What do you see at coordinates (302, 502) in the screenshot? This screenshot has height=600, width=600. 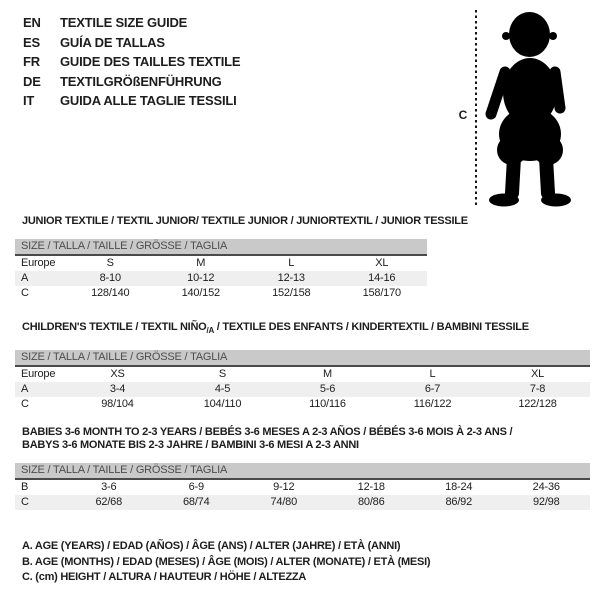 I see `table-row: C 62/68 68/74 74/80 80/86 86/92 92/98` at bounding box center [302, 502].